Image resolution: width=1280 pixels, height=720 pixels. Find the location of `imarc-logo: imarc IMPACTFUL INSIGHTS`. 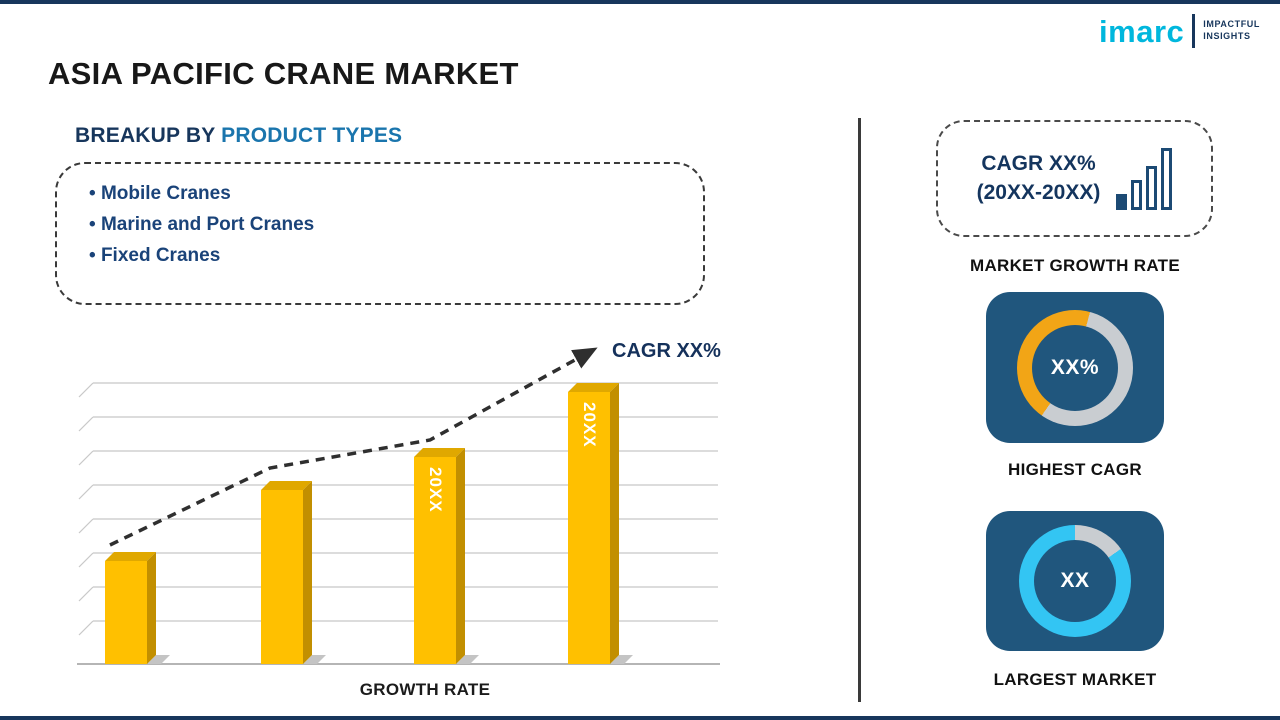

imarc-logo: imarc IMPACTFUL INSIGHTS is located at coordinates (1179, 31).